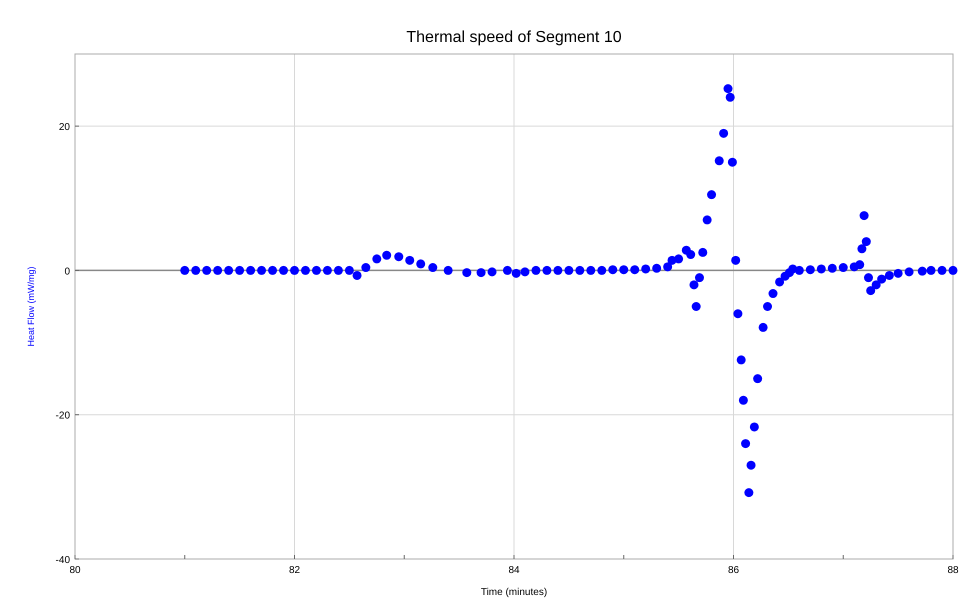 This screenshot has height=601, width=965. Describe the element at coordinates (294, 570) in the screenshot. I see `x-tick-label: 82` at that location.